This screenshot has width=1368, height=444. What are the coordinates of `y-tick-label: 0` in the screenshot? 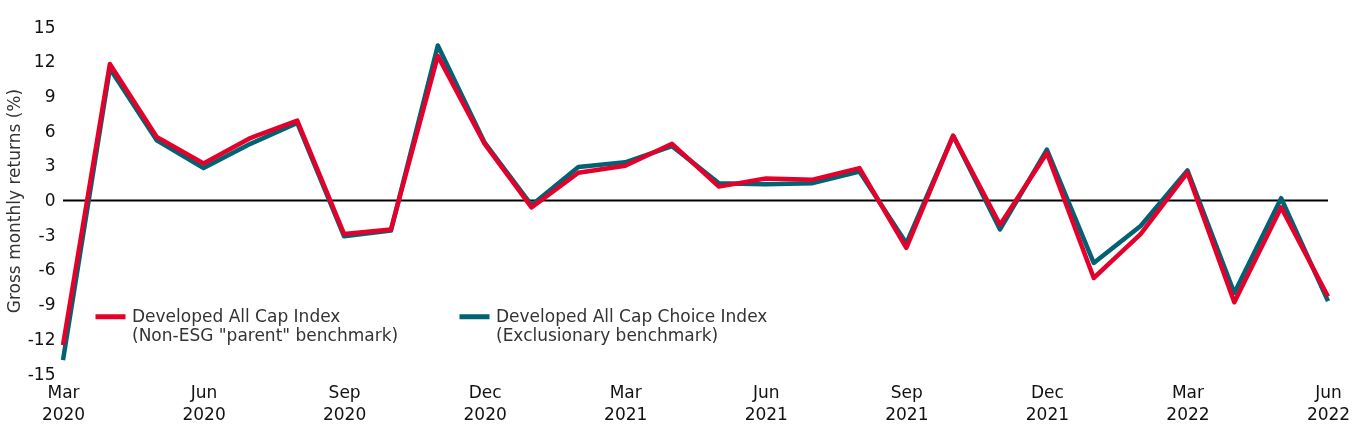 It's located at (50, 200).